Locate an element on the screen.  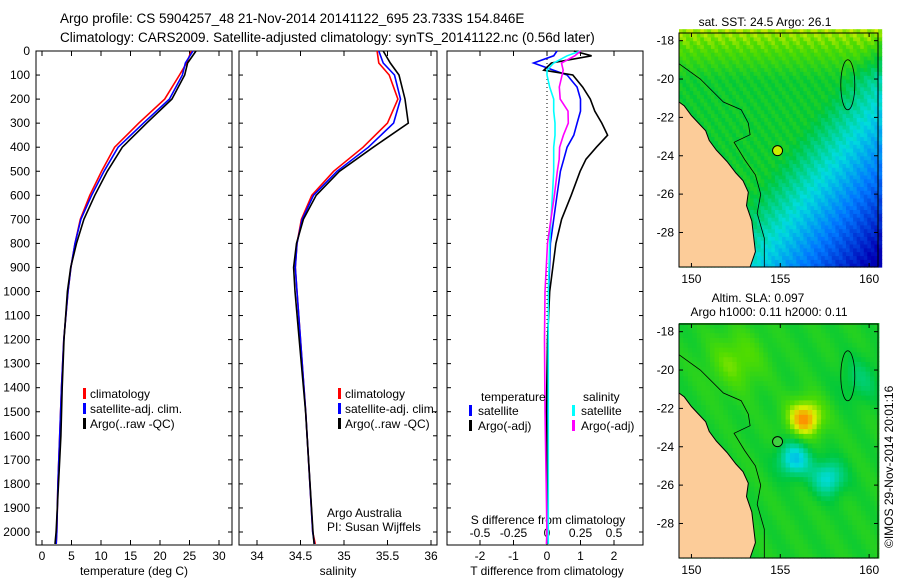
x-tick-label: 35.5 is located at coordinates (388, 556).